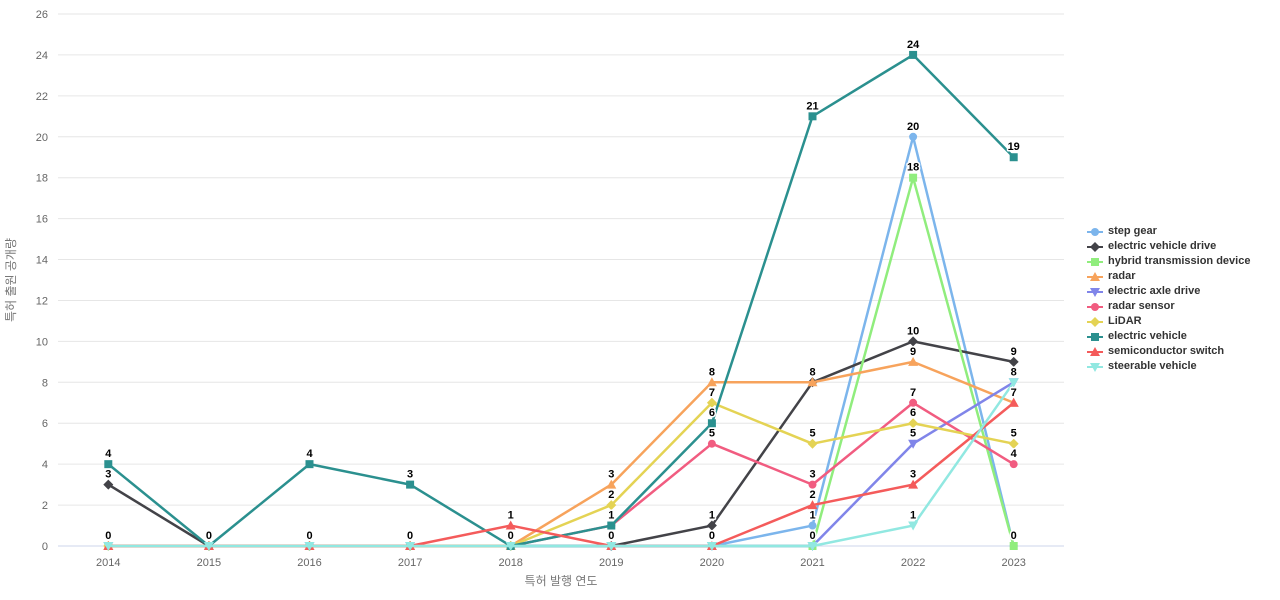 The height and width of the screenshot is (600, 1280). Describe the element at coordinates (913, 413) in the screenshot. I see `data-label: 6` at that location.